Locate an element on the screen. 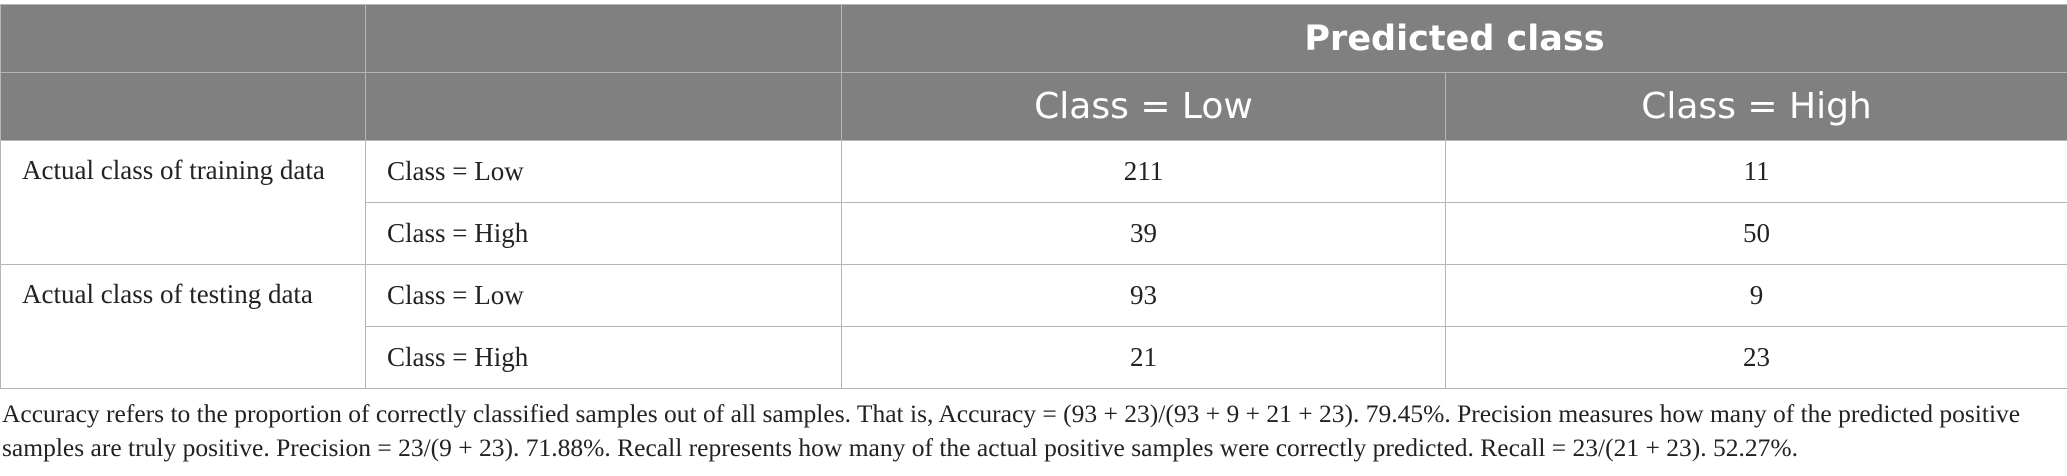 Image resolution: width=2067 pixels, height=476 pixels. group-label-testing: Actual class of testing data is located at coordinates (183, 326).